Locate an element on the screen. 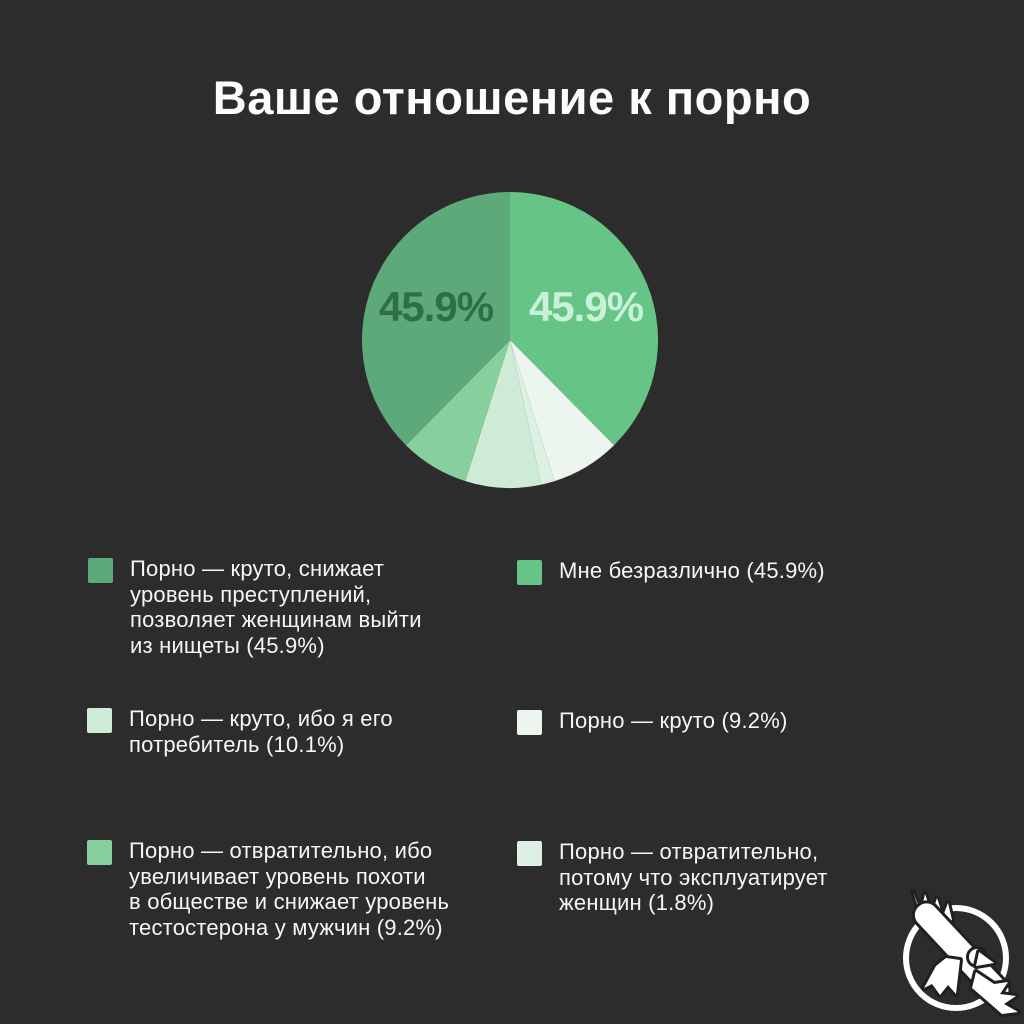  pie-value-label-left: 45.9% is located at coordinates (436, 306).